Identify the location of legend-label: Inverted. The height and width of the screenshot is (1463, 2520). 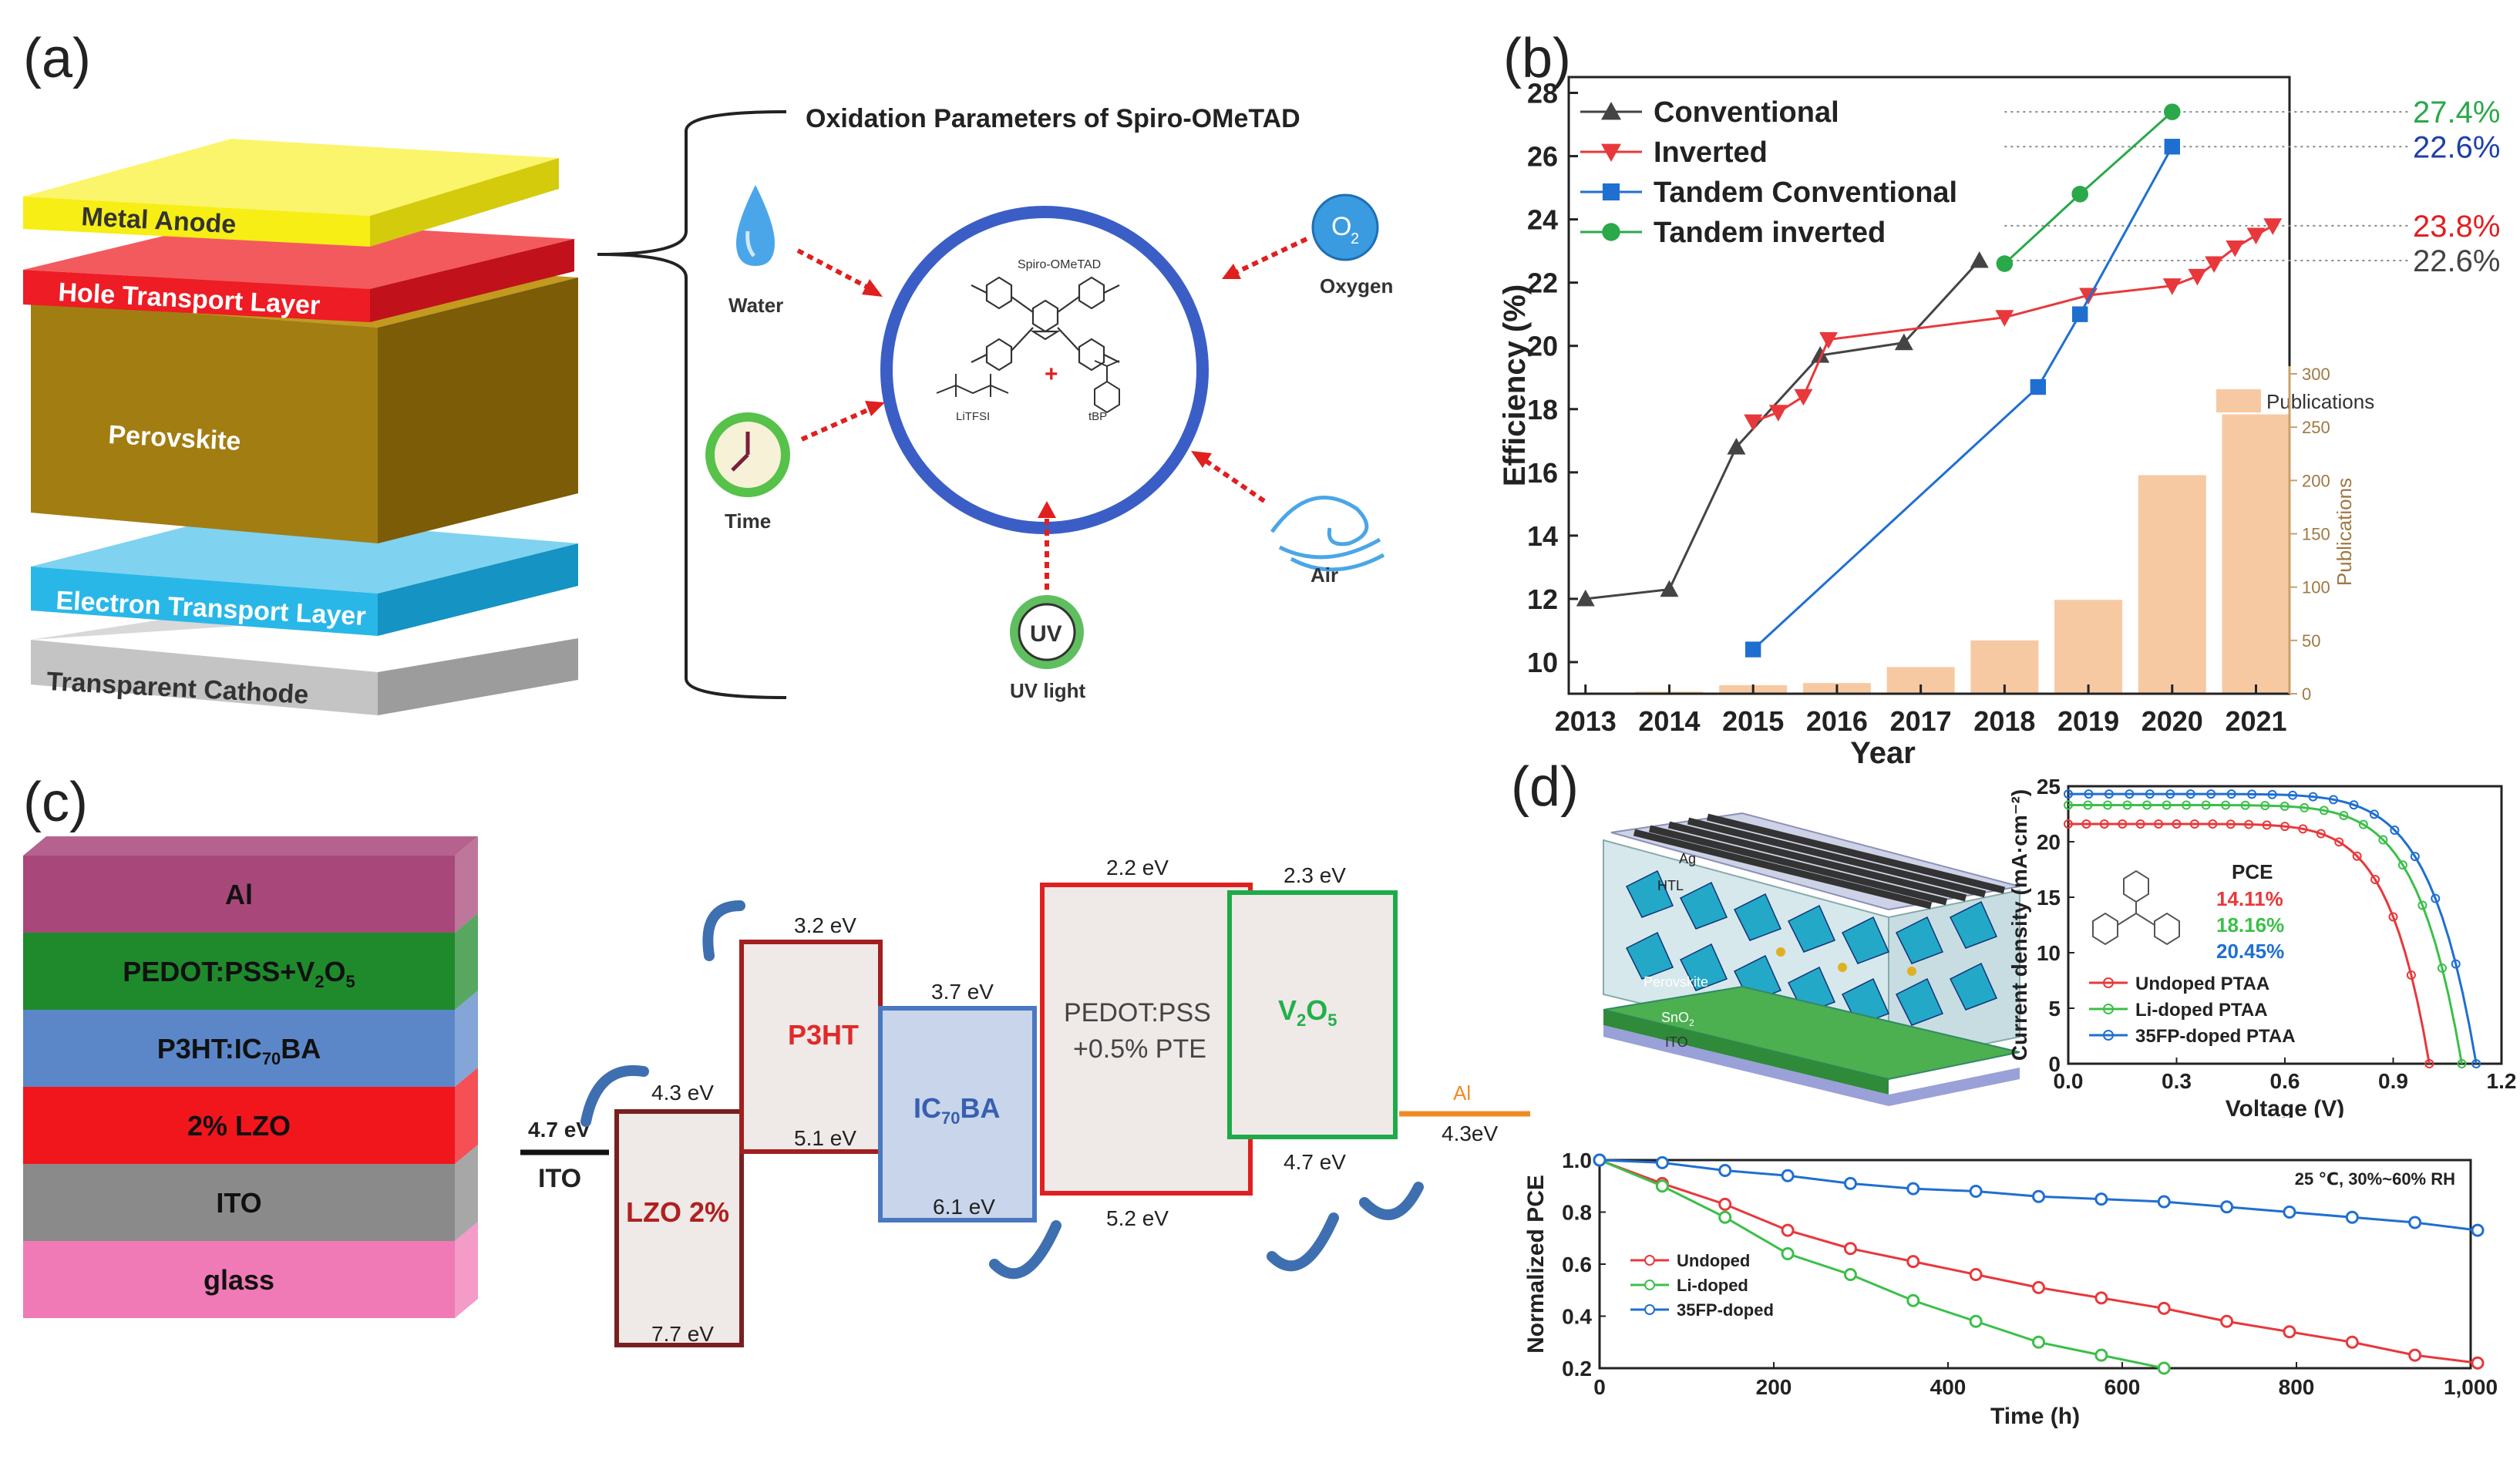
(1711, 152).